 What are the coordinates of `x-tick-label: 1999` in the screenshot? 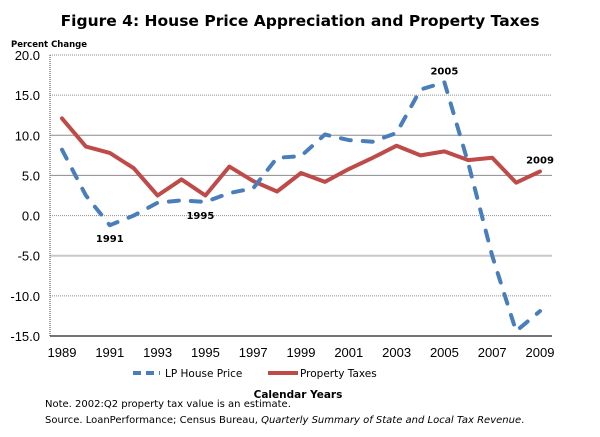 It's located at (301, 352).